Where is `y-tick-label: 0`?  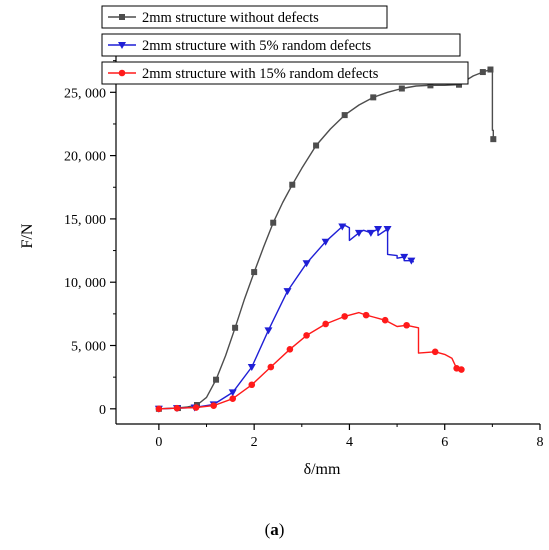
y-tick-label: 0 is located at coordinates (102, 410).